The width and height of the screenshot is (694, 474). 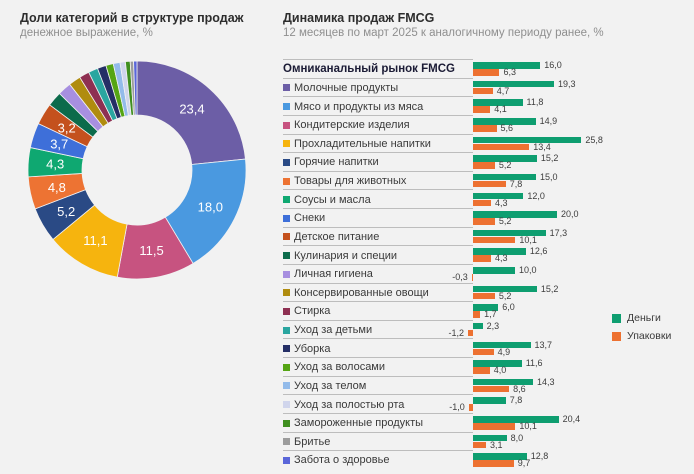 I want to click on legend-packs-label: Упаковки, so click(x=649, y=336).